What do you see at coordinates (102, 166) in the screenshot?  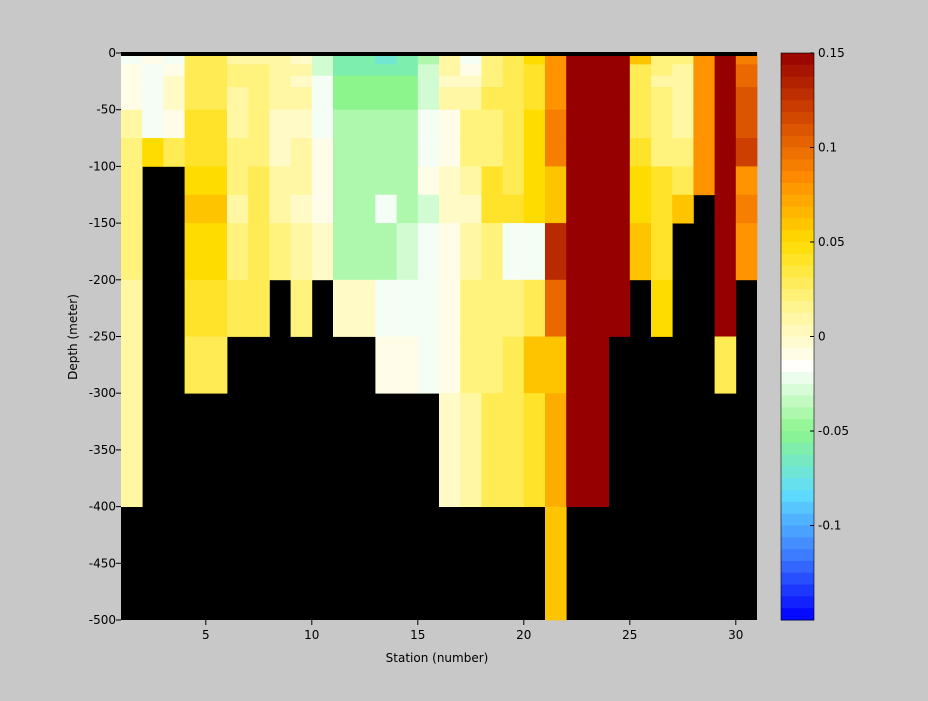 I see `y-tick-label: -100` at bounding box center [102, 166].